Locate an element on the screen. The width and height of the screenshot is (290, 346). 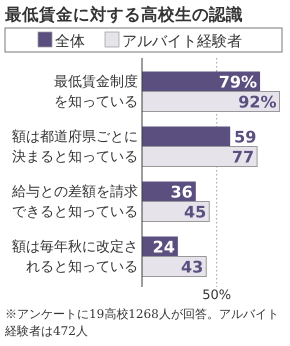
ref-line-label: 50% is located at coordinates (217, 295).